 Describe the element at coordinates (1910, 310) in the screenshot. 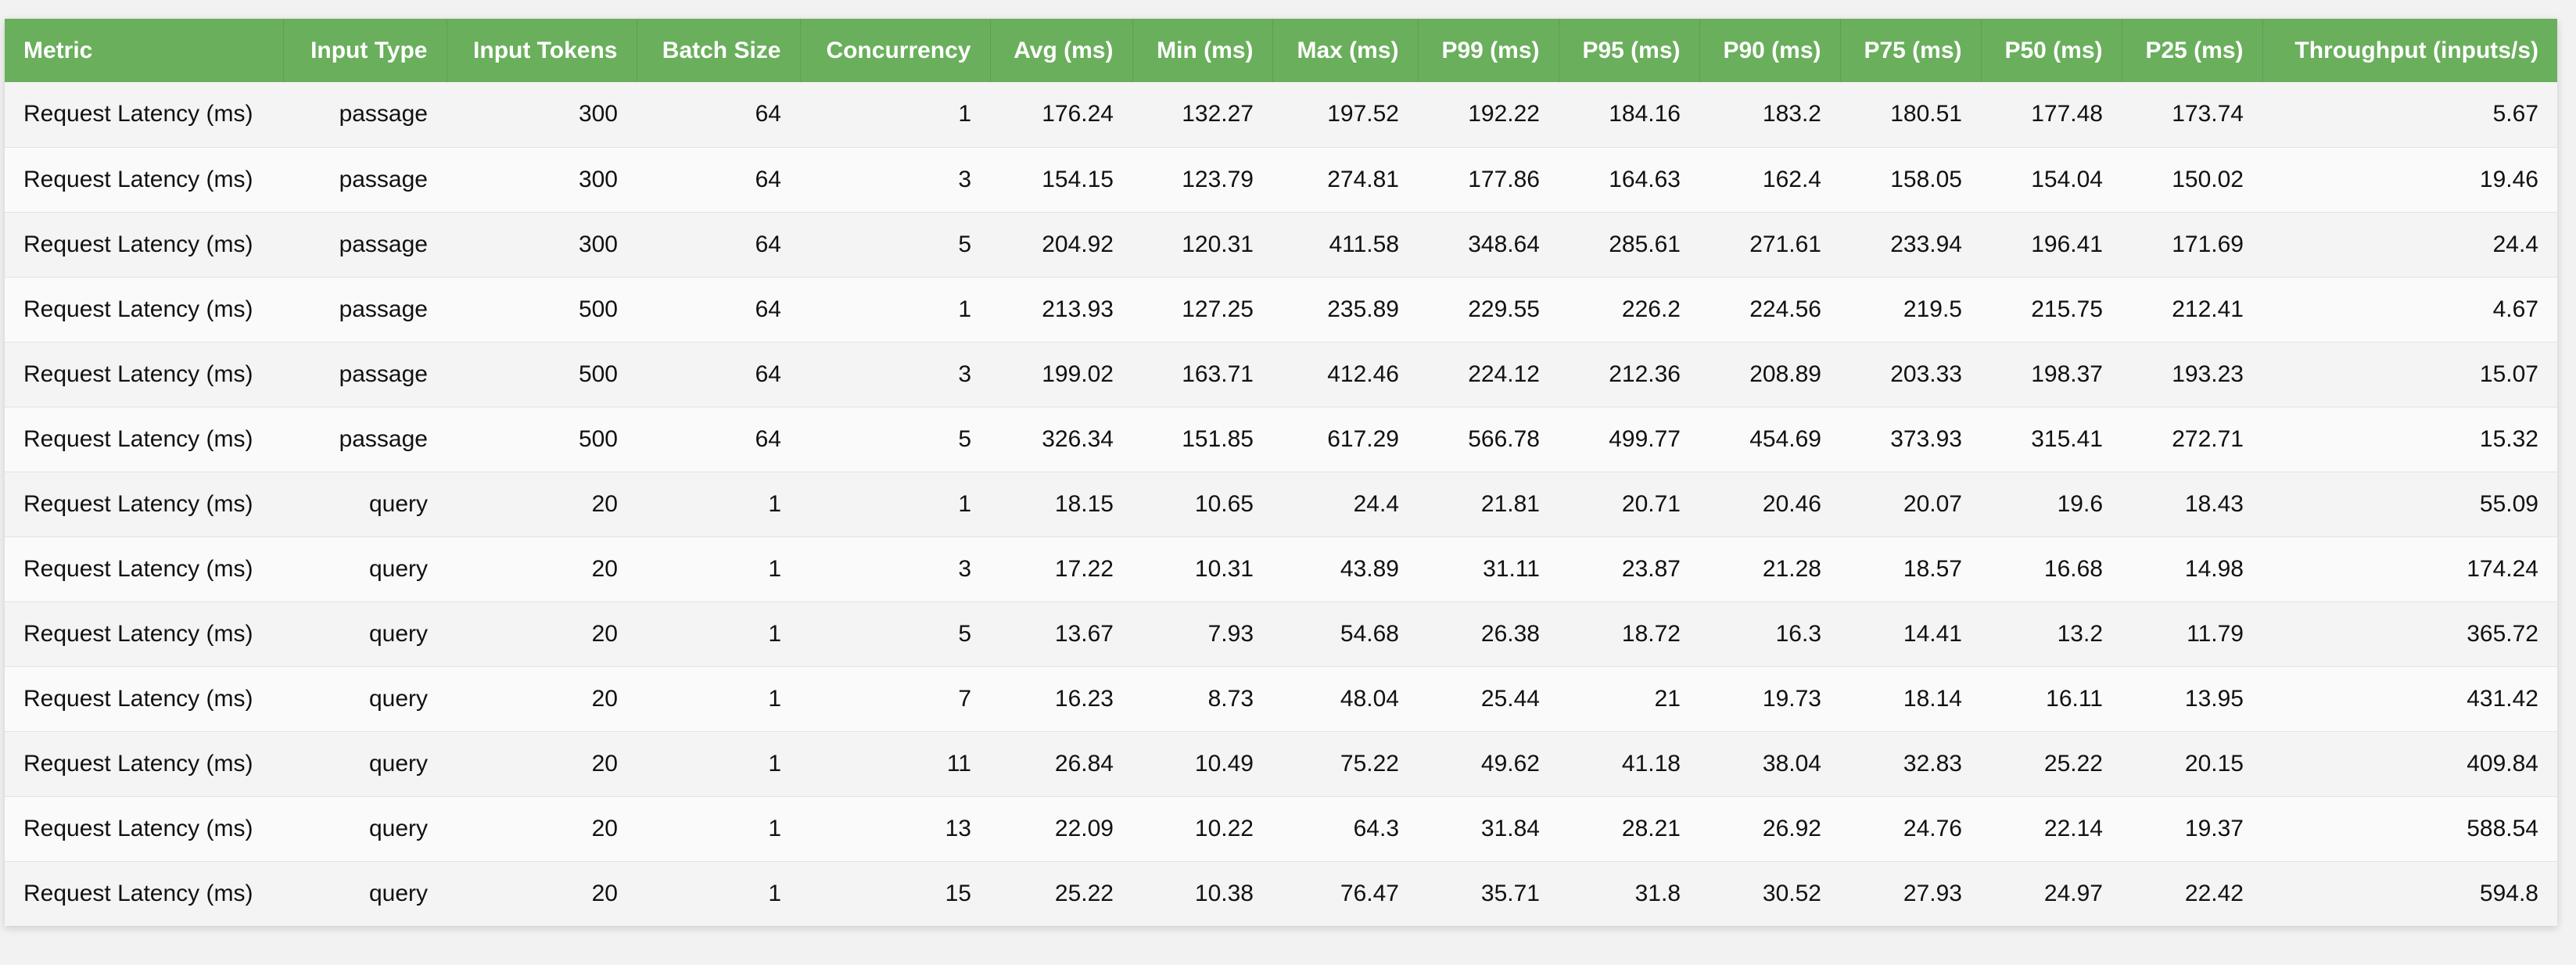

I see `table-cell: 219.5` at that location.